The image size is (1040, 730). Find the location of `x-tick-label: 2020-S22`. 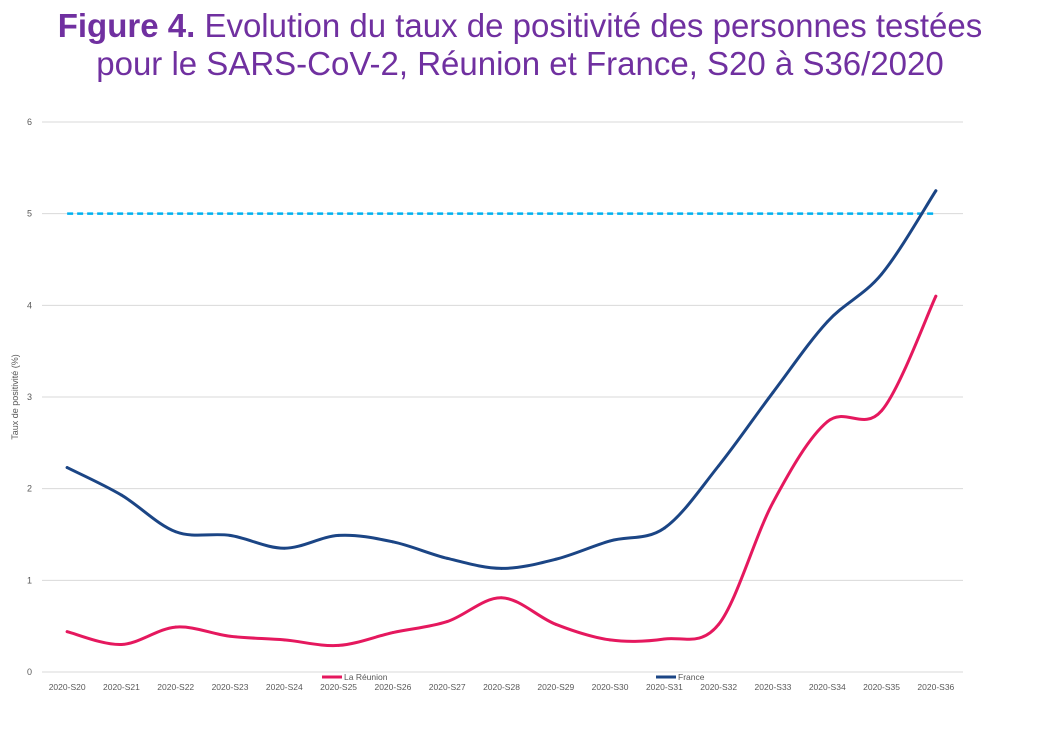

x-tick-label: 2020-S22 is located at coordinates (175, 687).